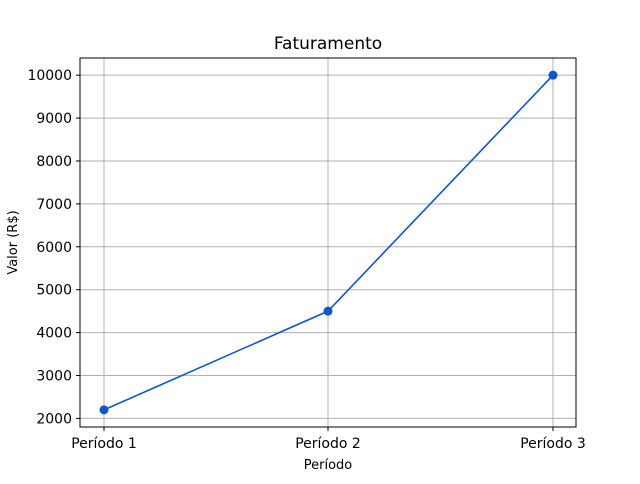 The height and width of the screenshot is (484, 640). I want to click on x-axis-label: Período, so click(328, 465).